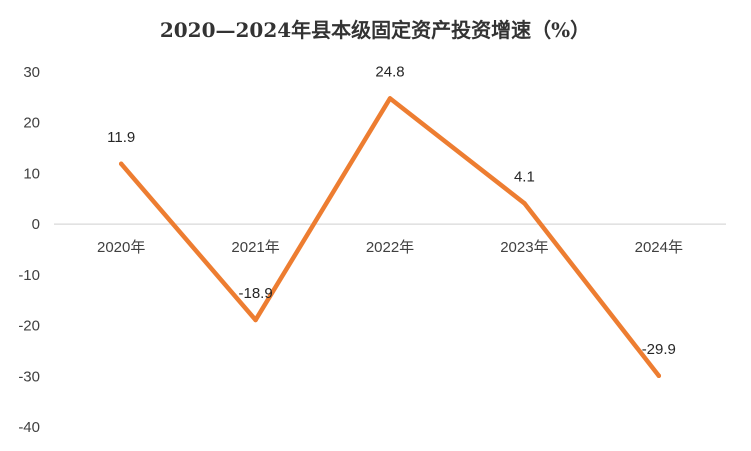  What do you see at coordinates (659, 247) in the screenshot?
I see `x-tick-label: 2024年` at bounding box center [659, 247].